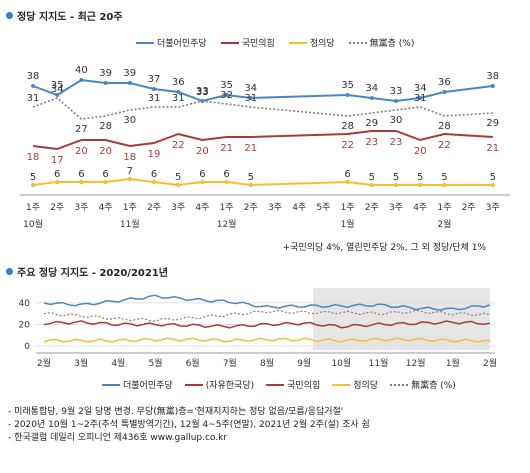 The height and width of the screenshot is (473, 530). I want to click on data-label-minjoo: 36, so click(178, 82).